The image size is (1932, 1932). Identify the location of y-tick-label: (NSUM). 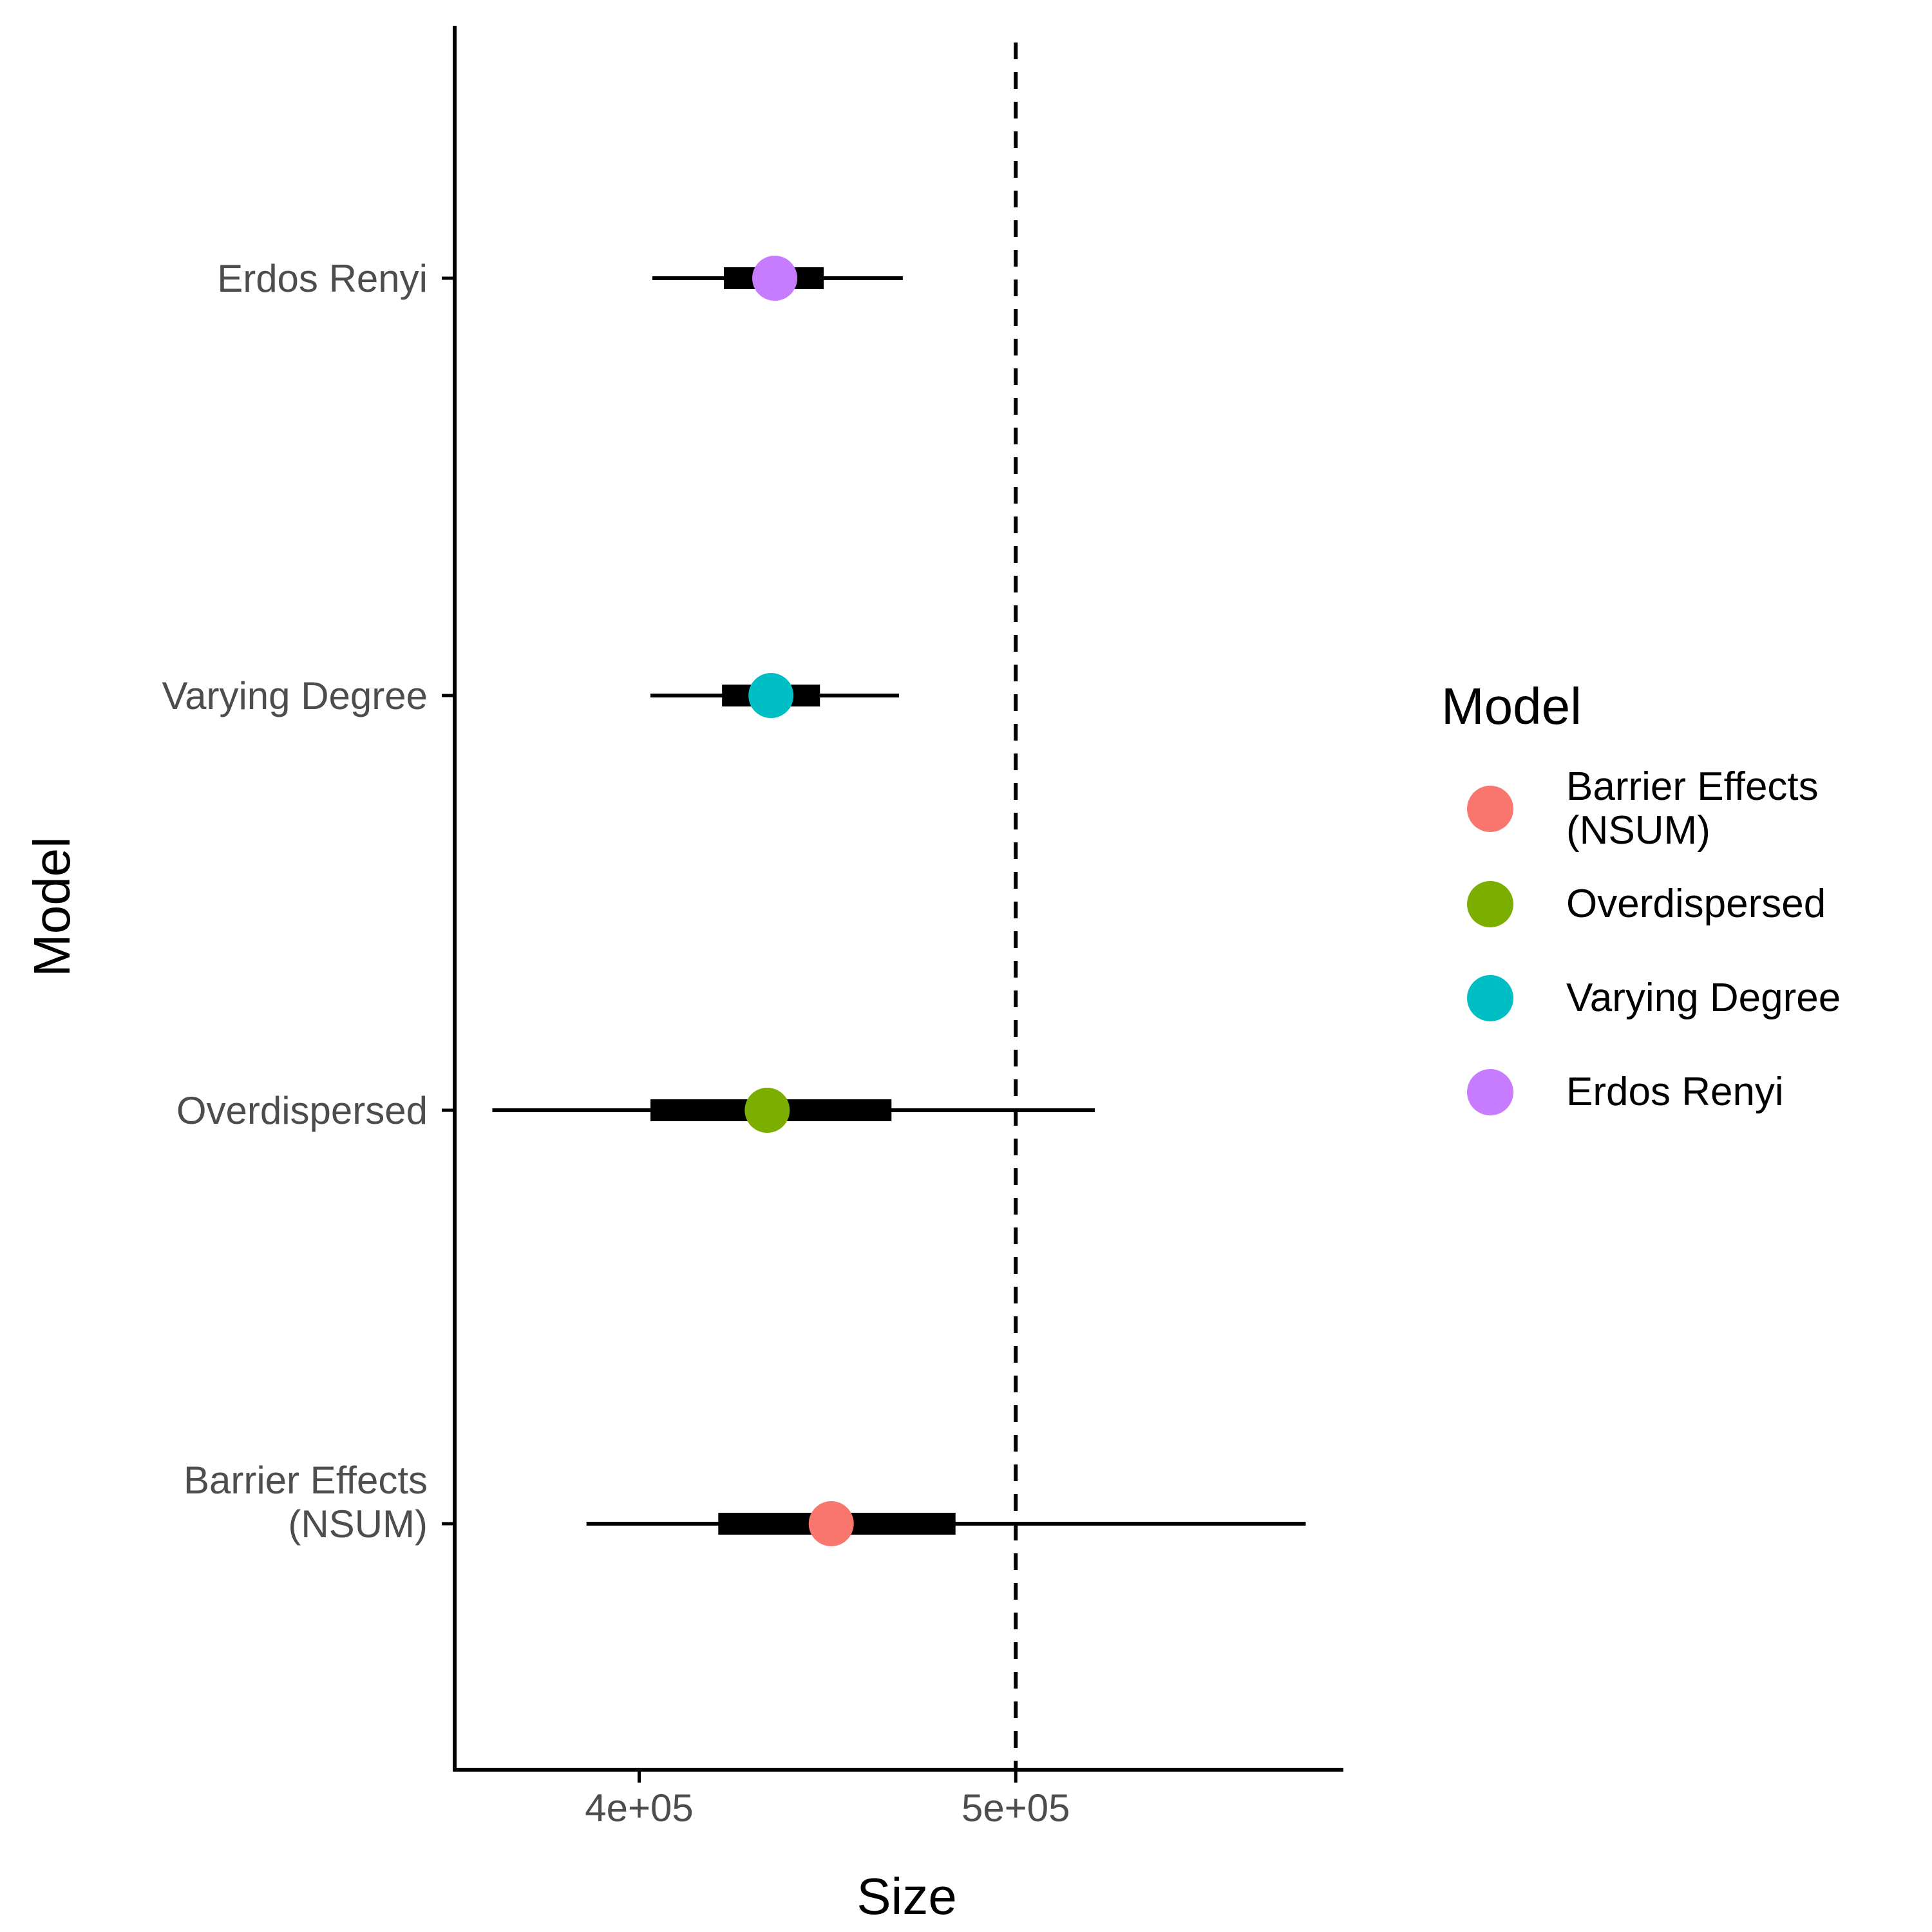
(358, 1524).